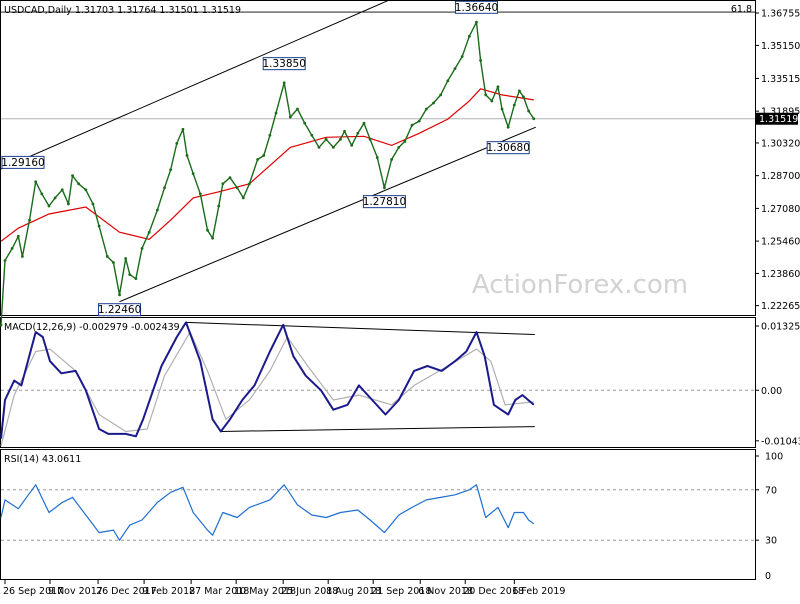 The image size is (800, 604). What do you see at coordinates (778, 119) in the screenshot?
I see `last-price-label: 1.31519` at bounding box center [778, 119].